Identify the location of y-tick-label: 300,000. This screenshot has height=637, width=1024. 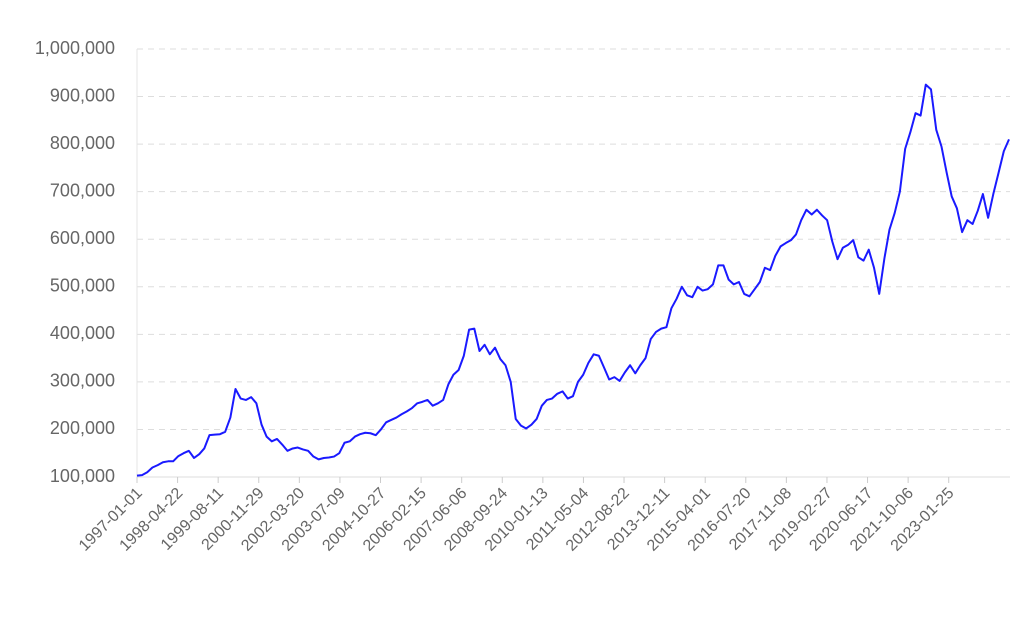
(82, 381).